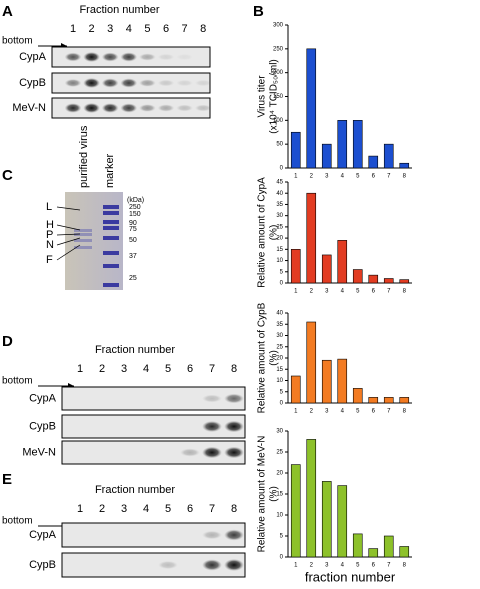  I want to click on label: purified virus, so click(84, 156).